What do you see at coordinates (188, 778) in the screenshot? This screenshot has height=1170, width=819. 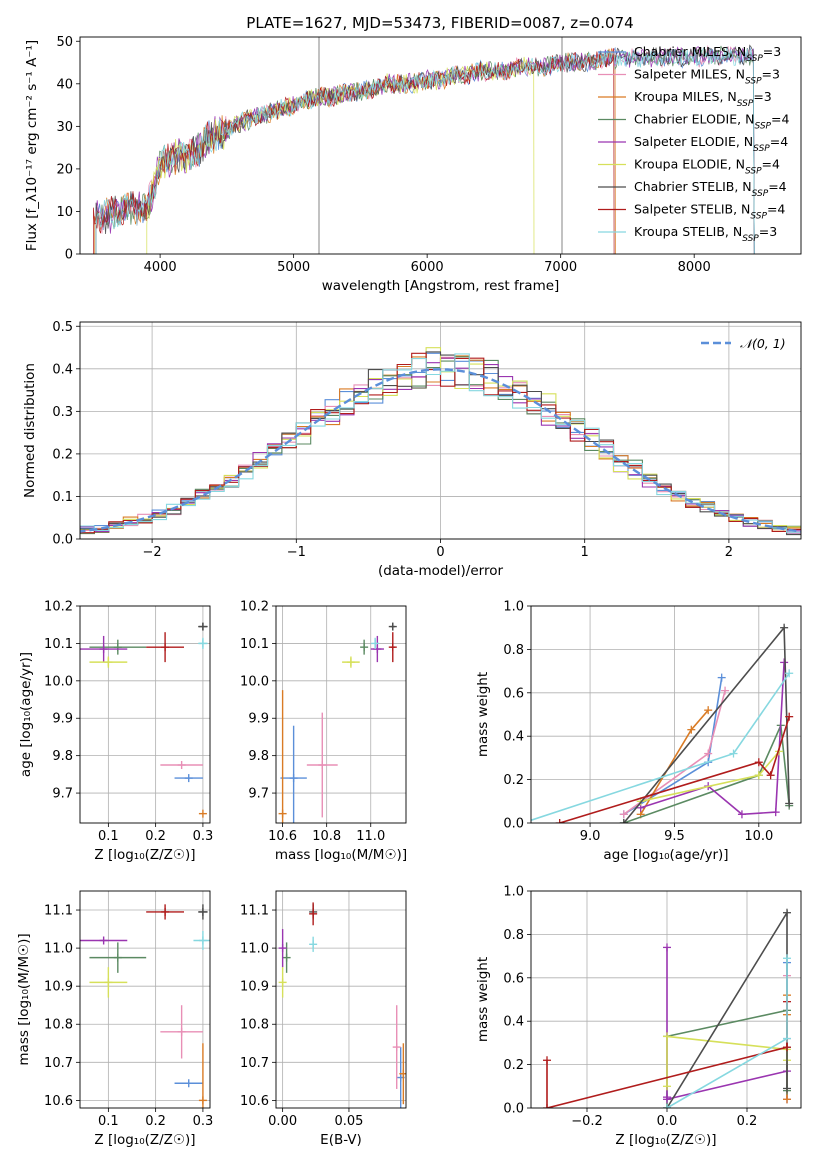 I see `point-chabrier-miles` at bounding box center [188, 778].